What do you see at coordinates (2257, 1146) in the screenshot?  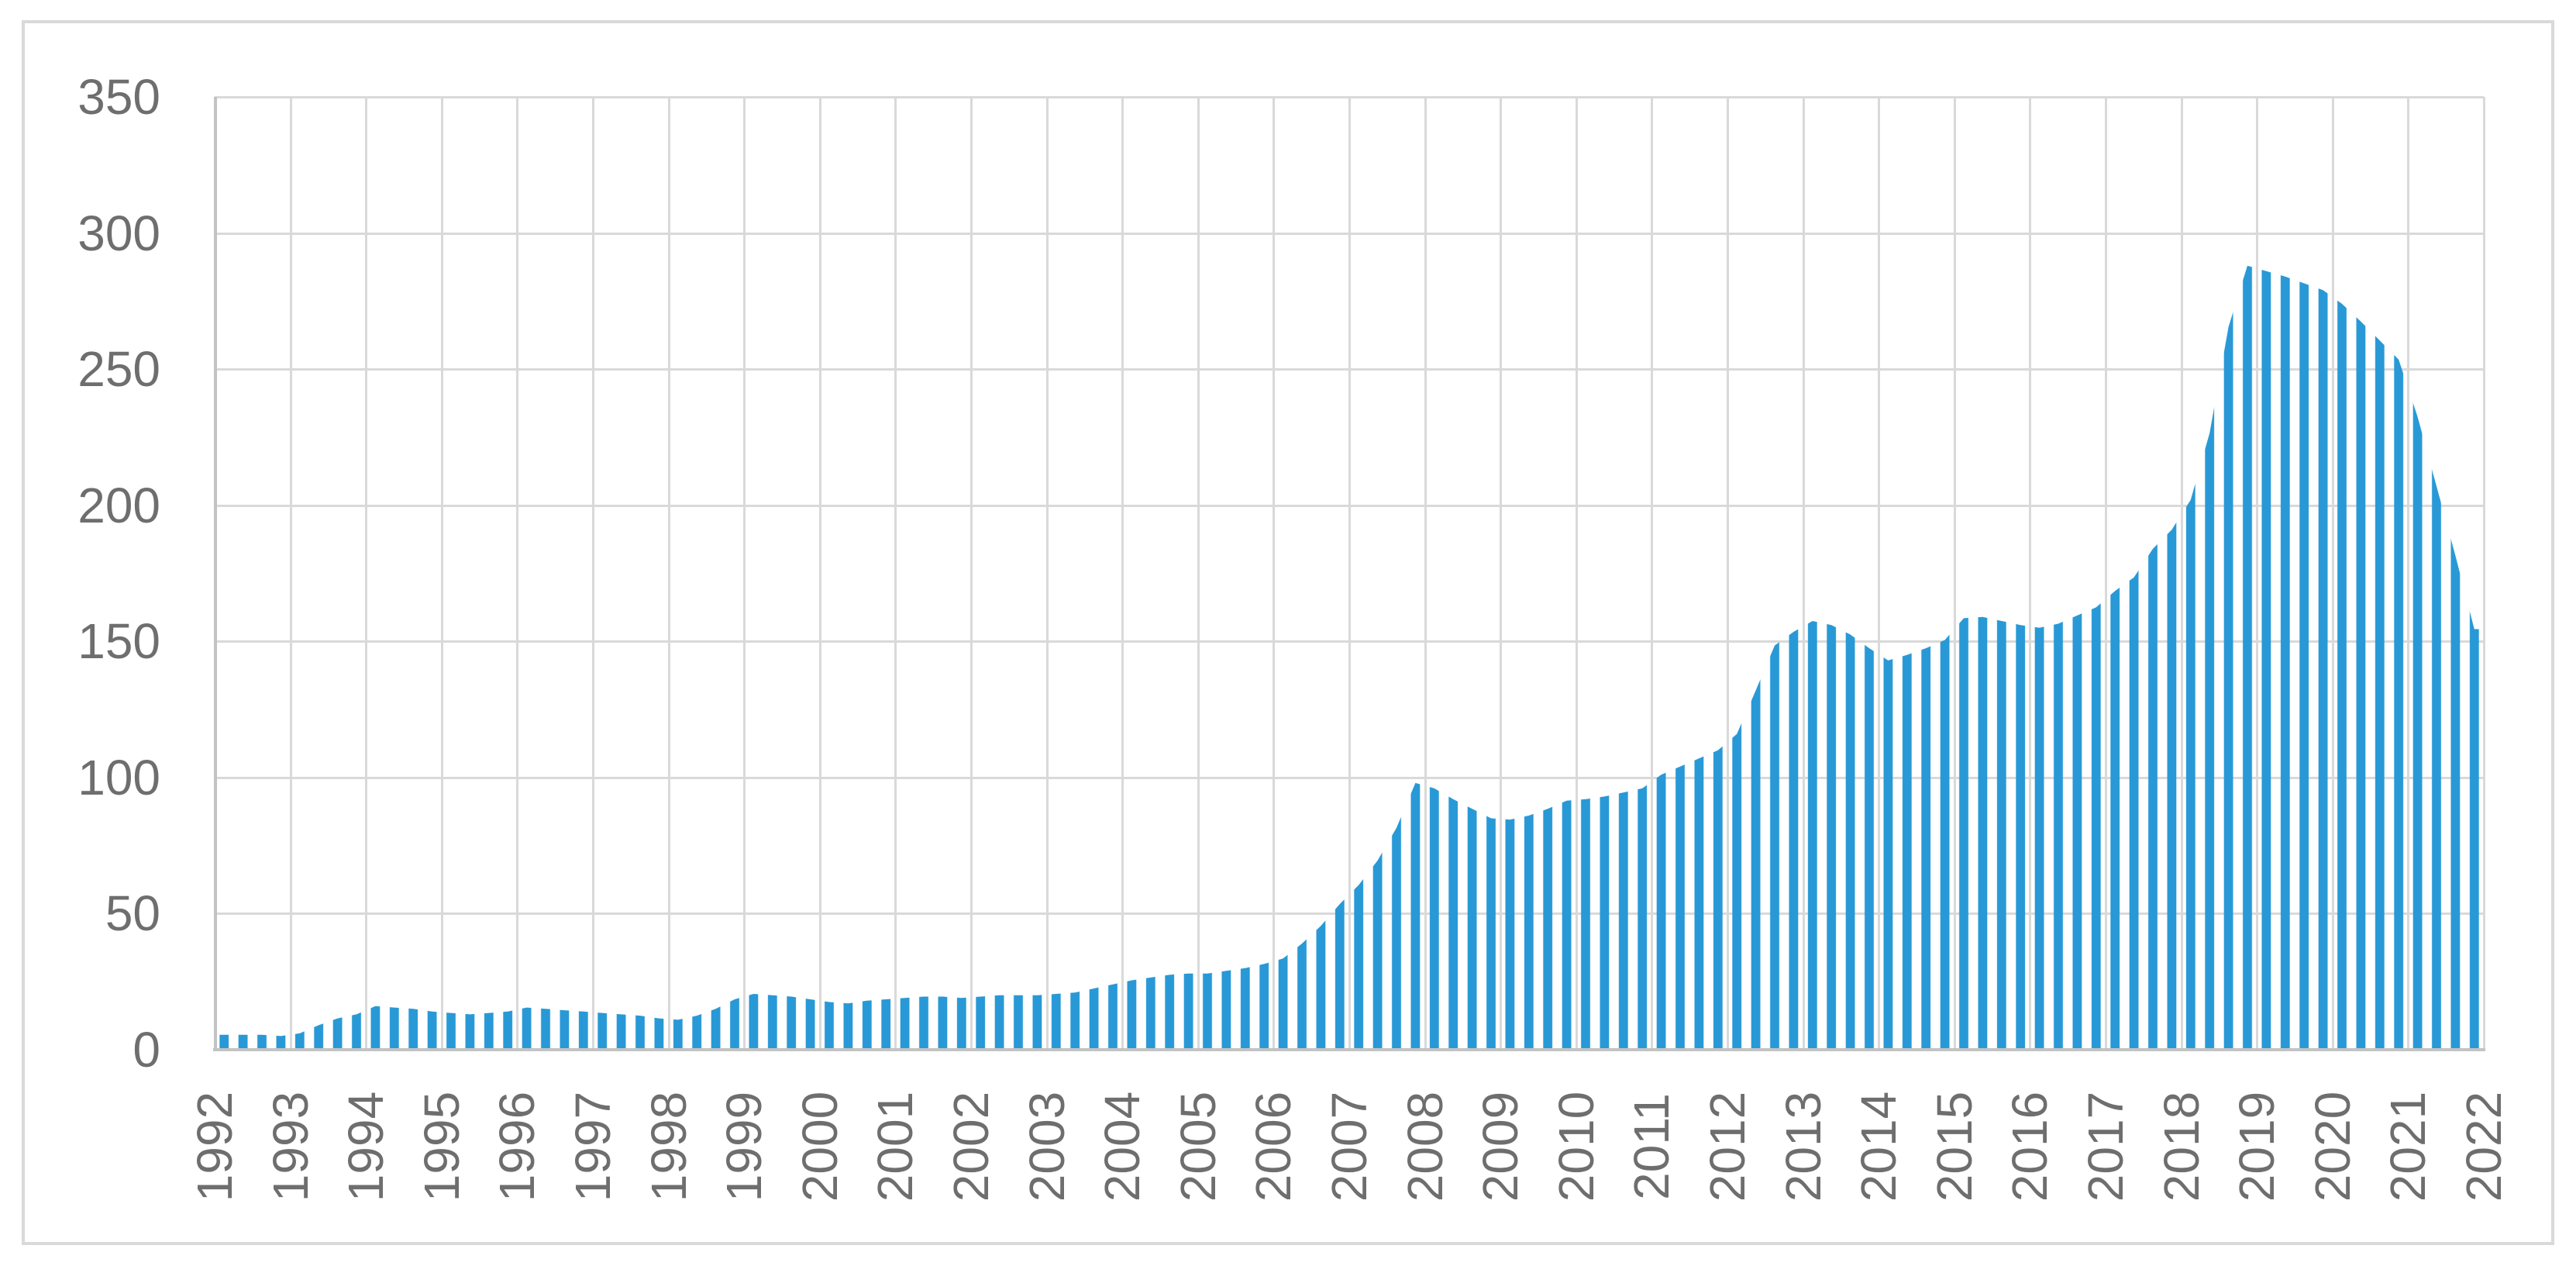 I see `x-tick-label-2019: 2019` at bounding box center [2257, 1146].